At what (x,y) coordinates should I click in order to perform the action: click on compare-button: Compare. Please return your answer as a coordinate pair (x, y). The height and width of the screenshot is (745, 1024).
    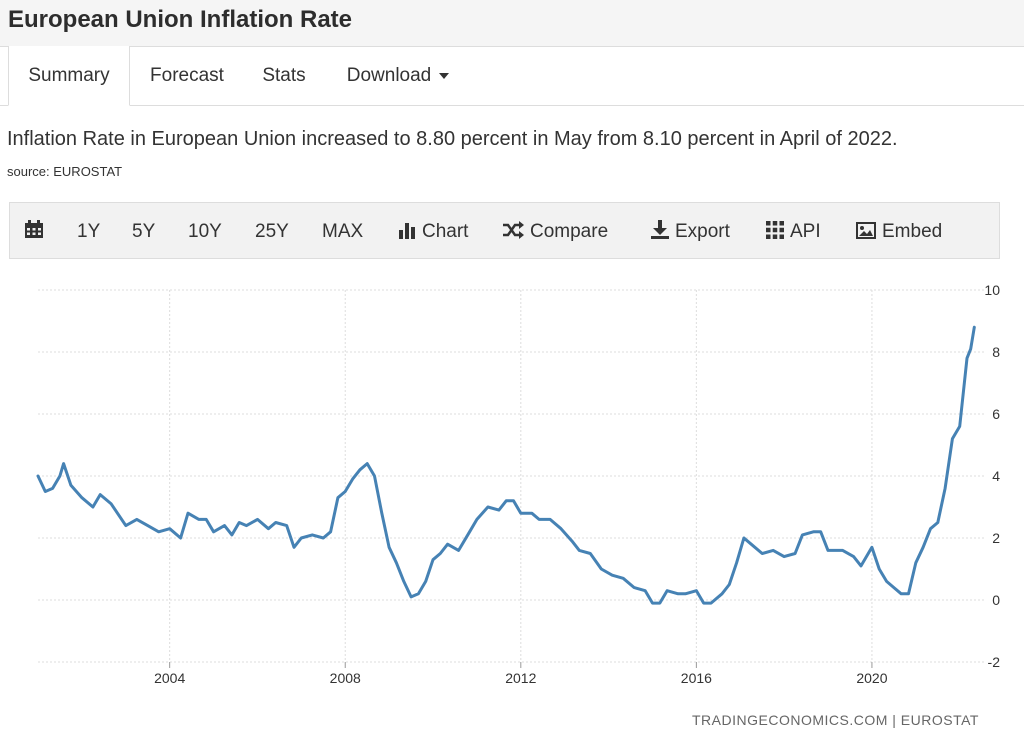
    Looking at the image, I should click on (555, 231).